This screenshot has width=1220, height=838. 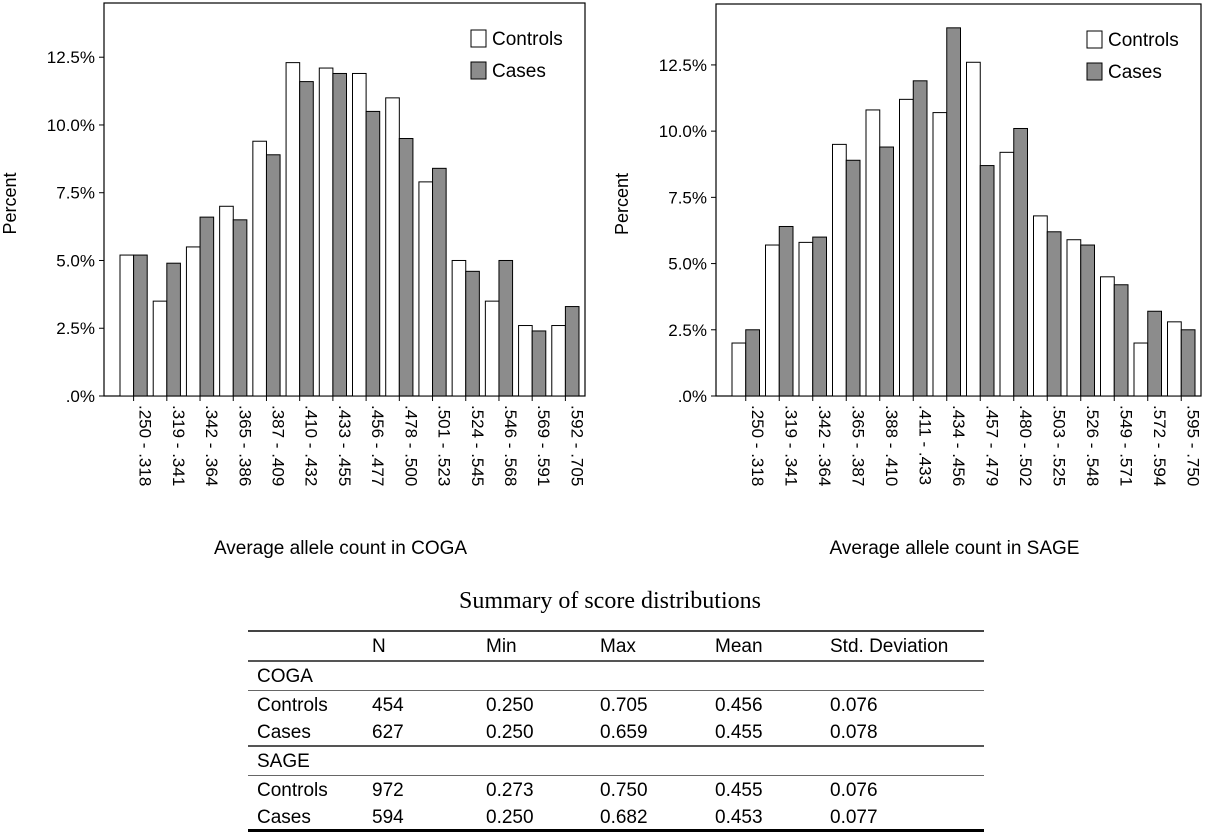 I want to click on x-tick-label: .526 - .548, so click(x=1092, y=445).